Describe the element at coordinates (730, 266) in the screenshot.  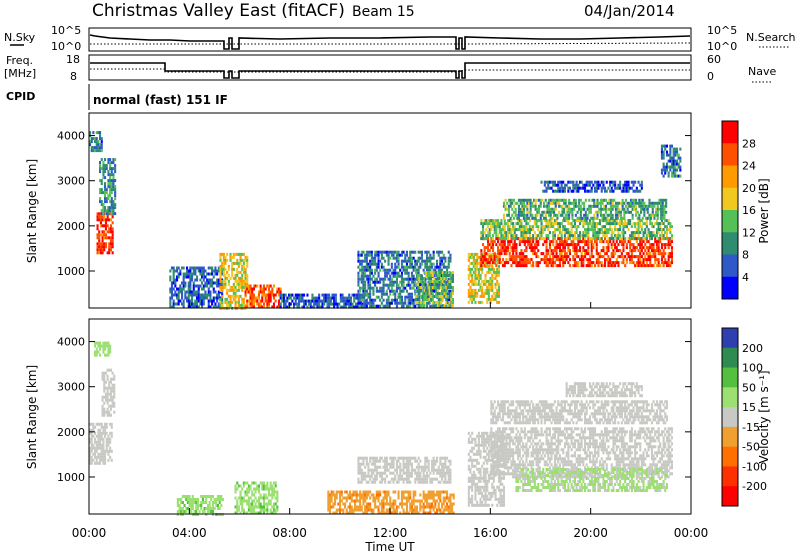
I see `colorbar-segment` at that location.